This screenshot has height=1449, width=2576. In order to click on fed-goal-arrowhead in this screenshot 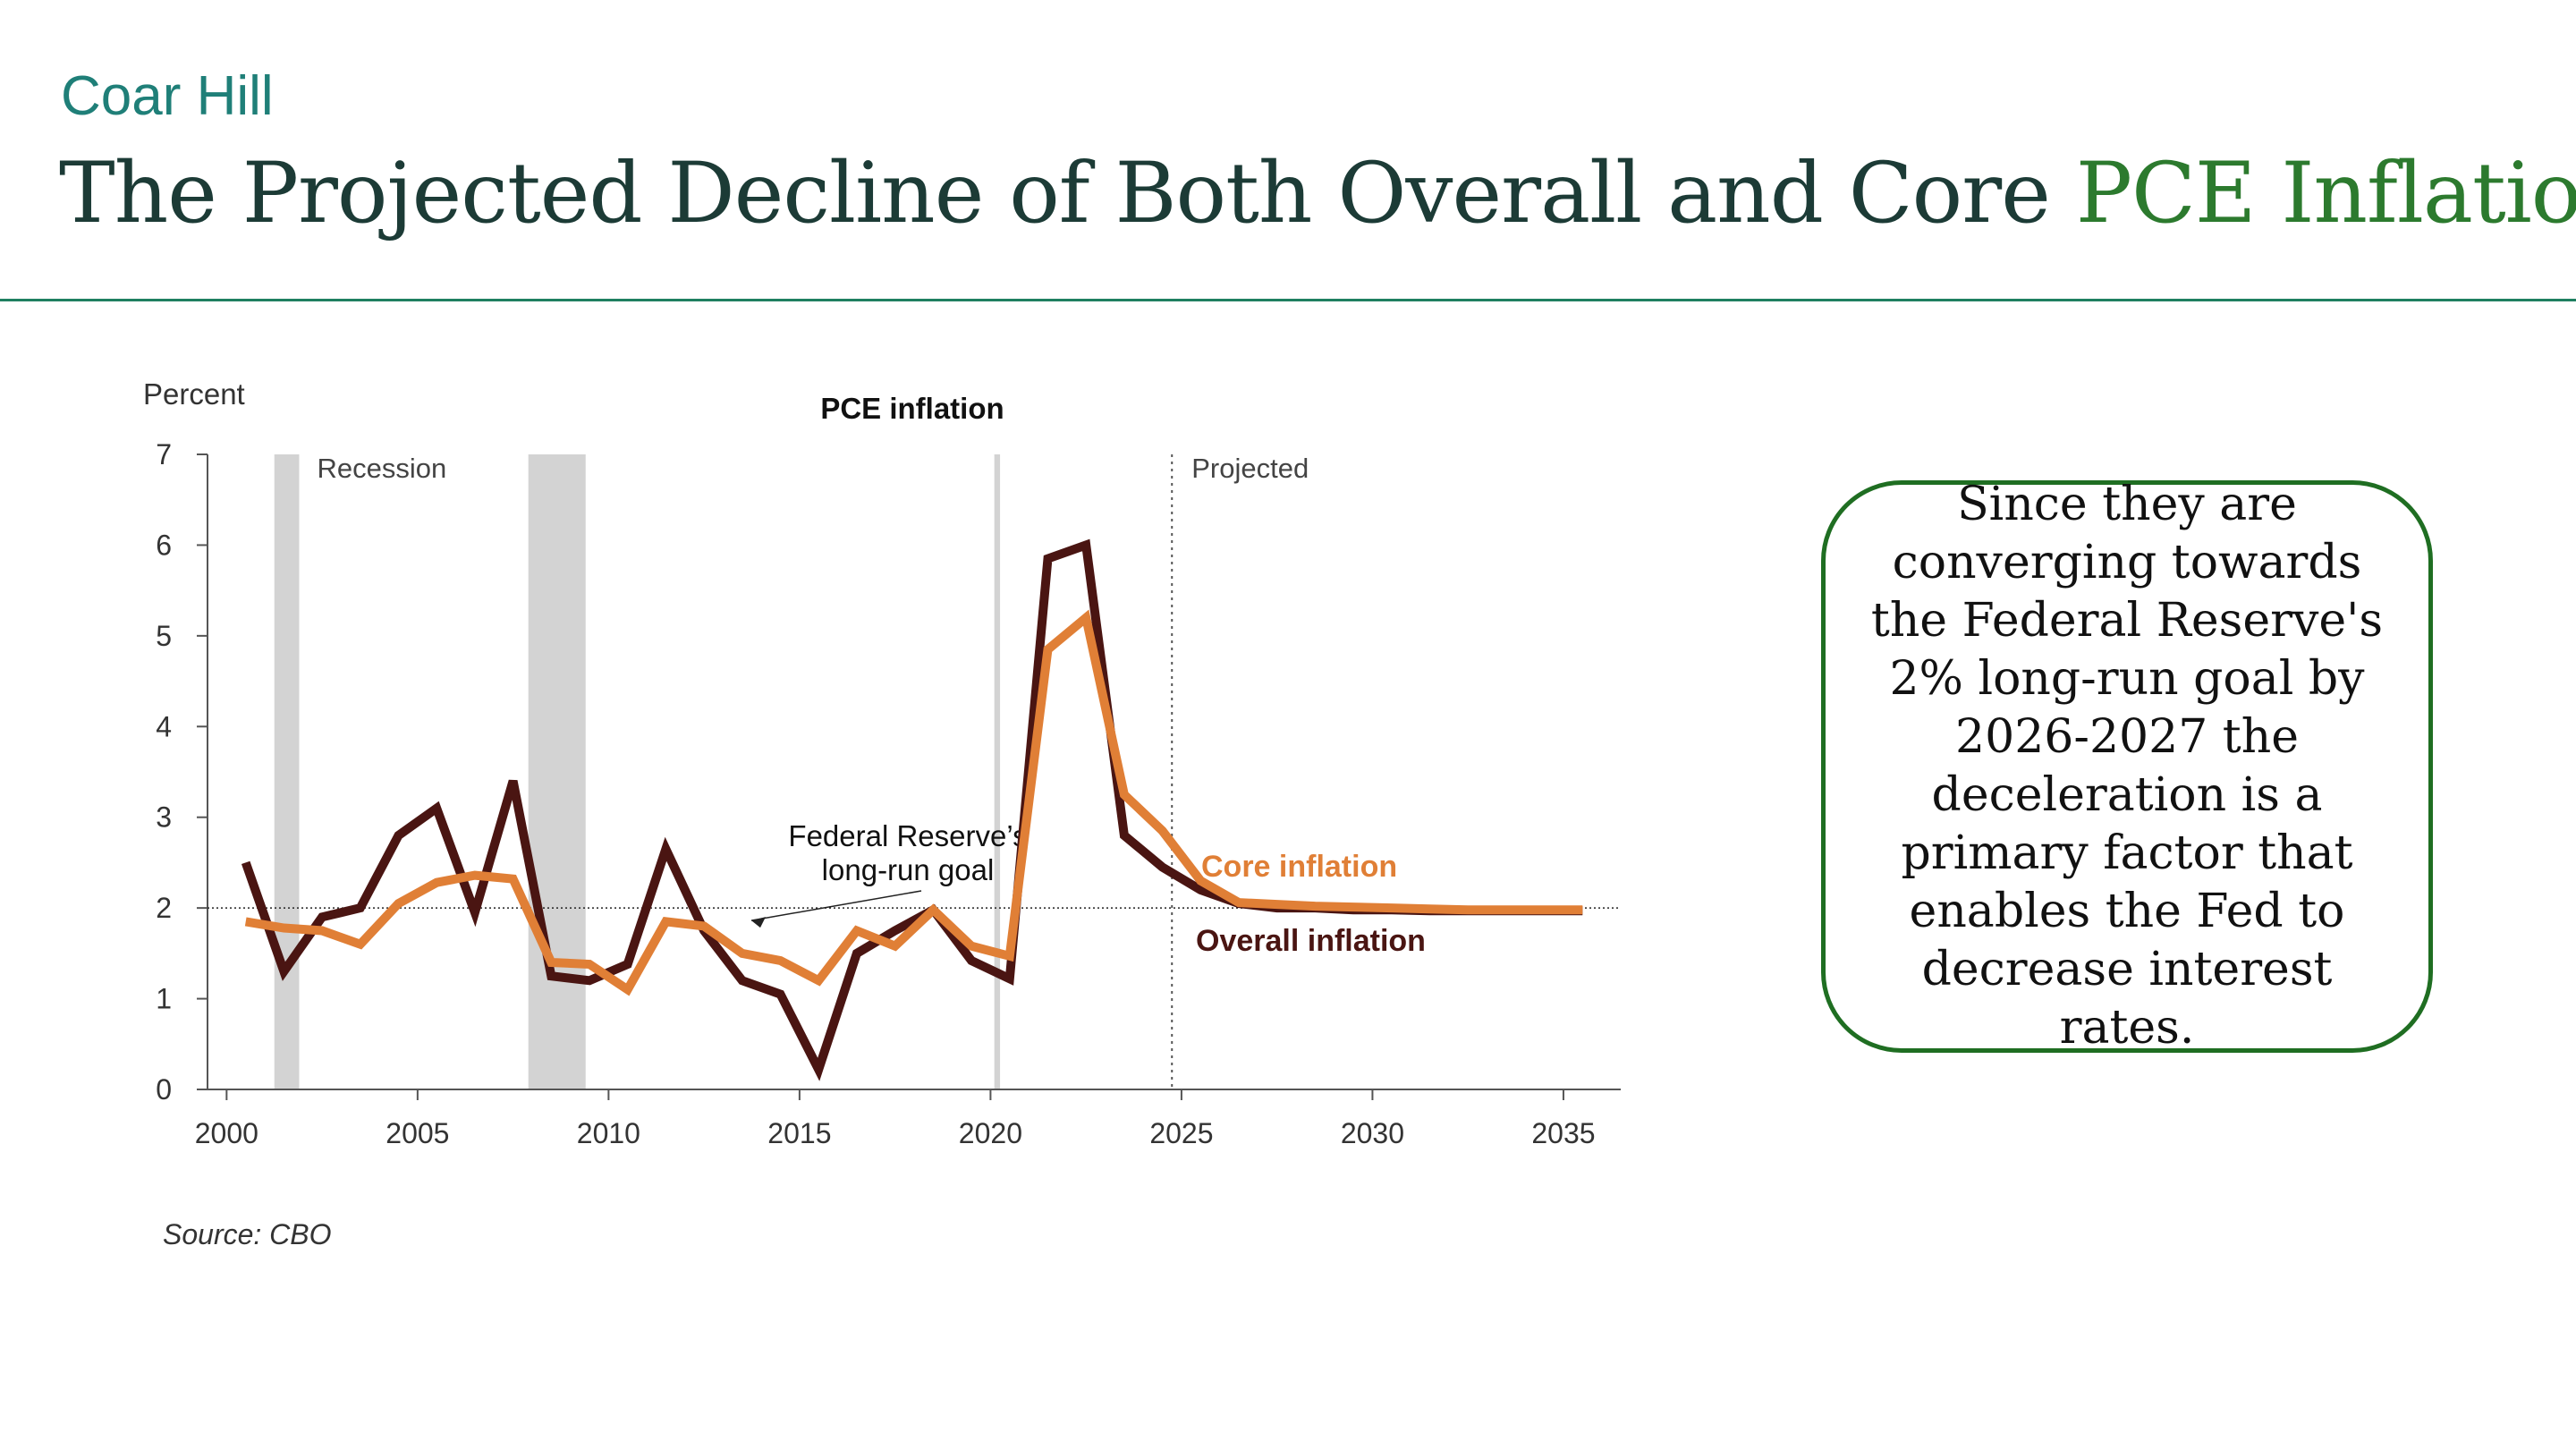, I will do `click(758, 922)`.